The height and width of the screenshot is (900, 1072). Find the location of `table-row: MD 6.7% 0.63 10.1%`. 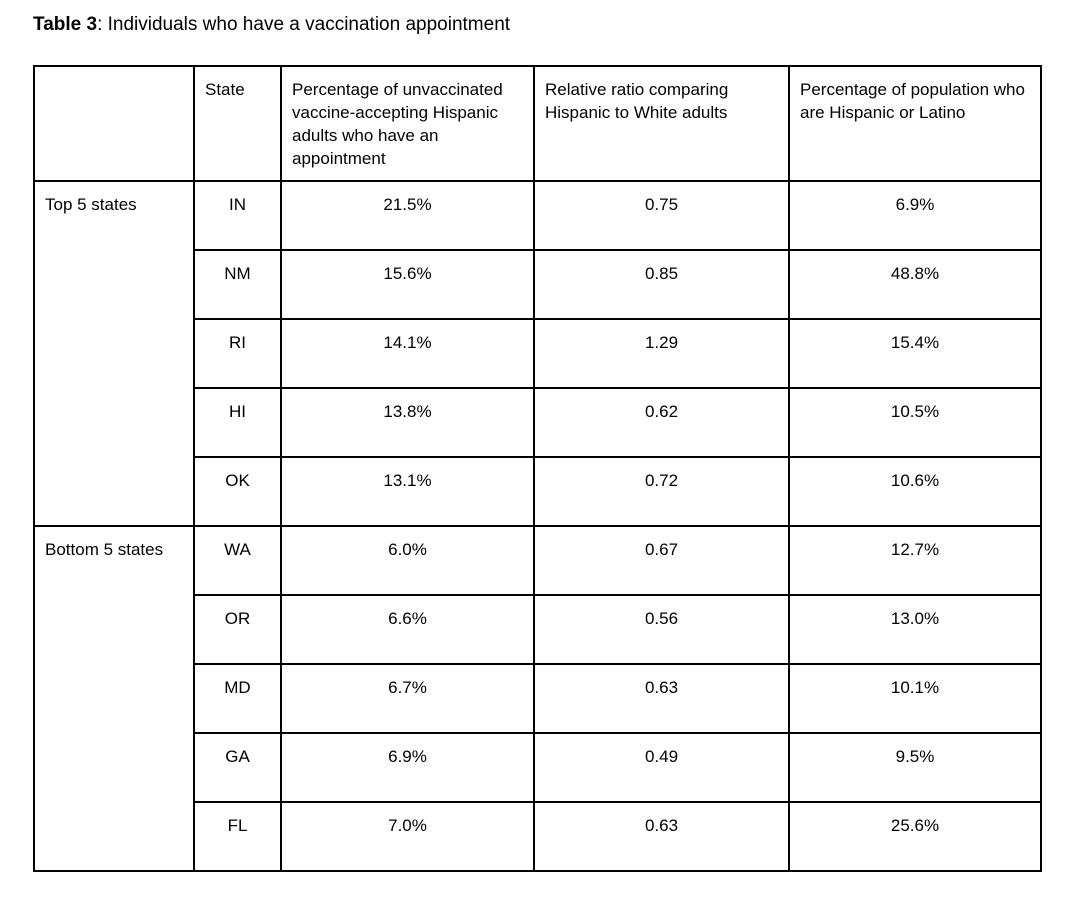

table-row: MD 6.7% 0.63 10.1% is located at coordinates (538, 698).